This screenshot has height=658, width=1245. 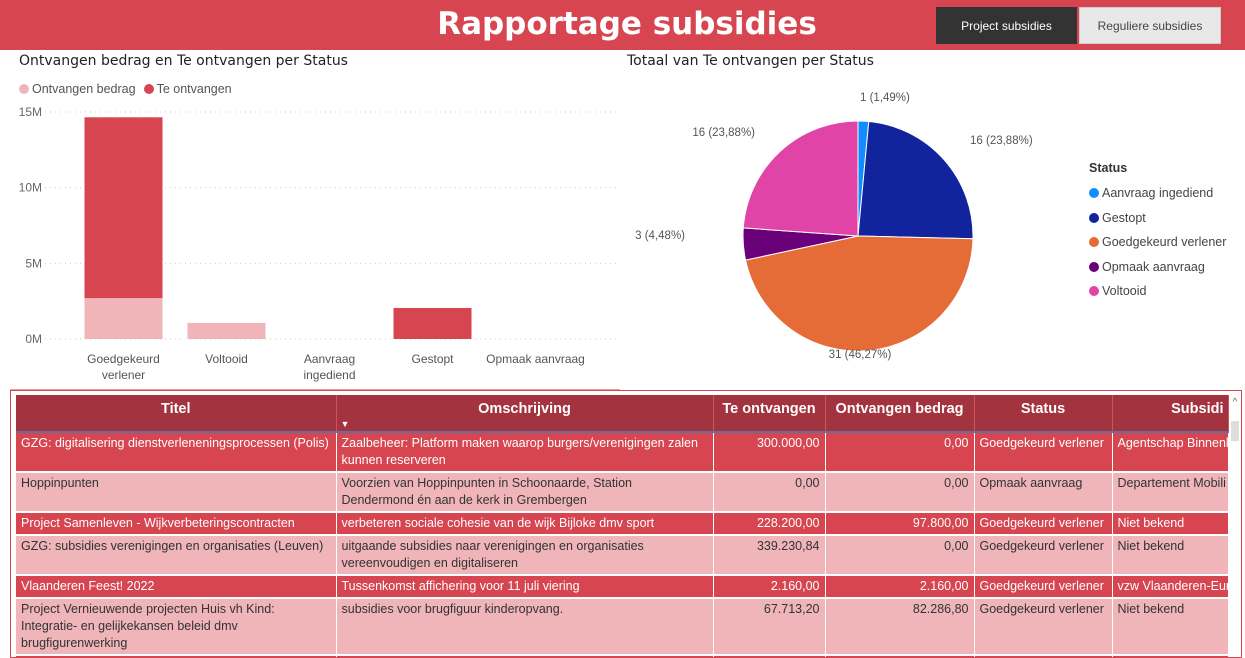 I want to click on legend-label: Aanvraag ingediend, so click(x=1158, y=193).